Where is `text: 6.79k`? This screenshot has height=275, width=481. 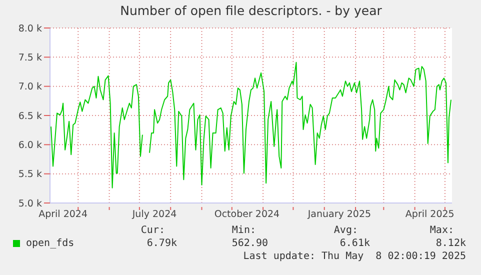
text: 6.79k is located at coordinates (161, 243).